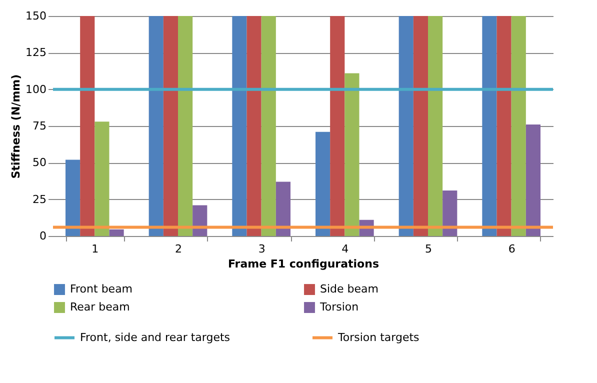 The width and height of the screenshot is (597, 383). I want to click on y-tick-label: 100, so click(36, 89).